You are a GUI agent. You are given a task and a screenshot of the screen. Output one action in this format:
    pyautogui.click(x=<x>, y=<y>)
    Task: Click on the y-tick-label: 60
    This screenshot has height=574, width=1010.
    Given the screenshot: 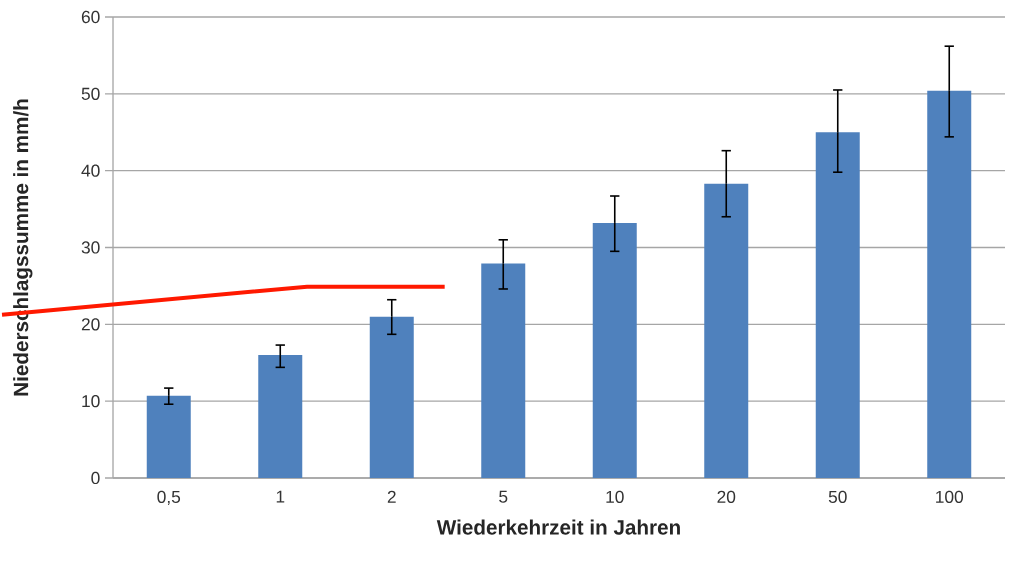 What is the action you would take?
    pyautogui.click(x=90, y=17)
    